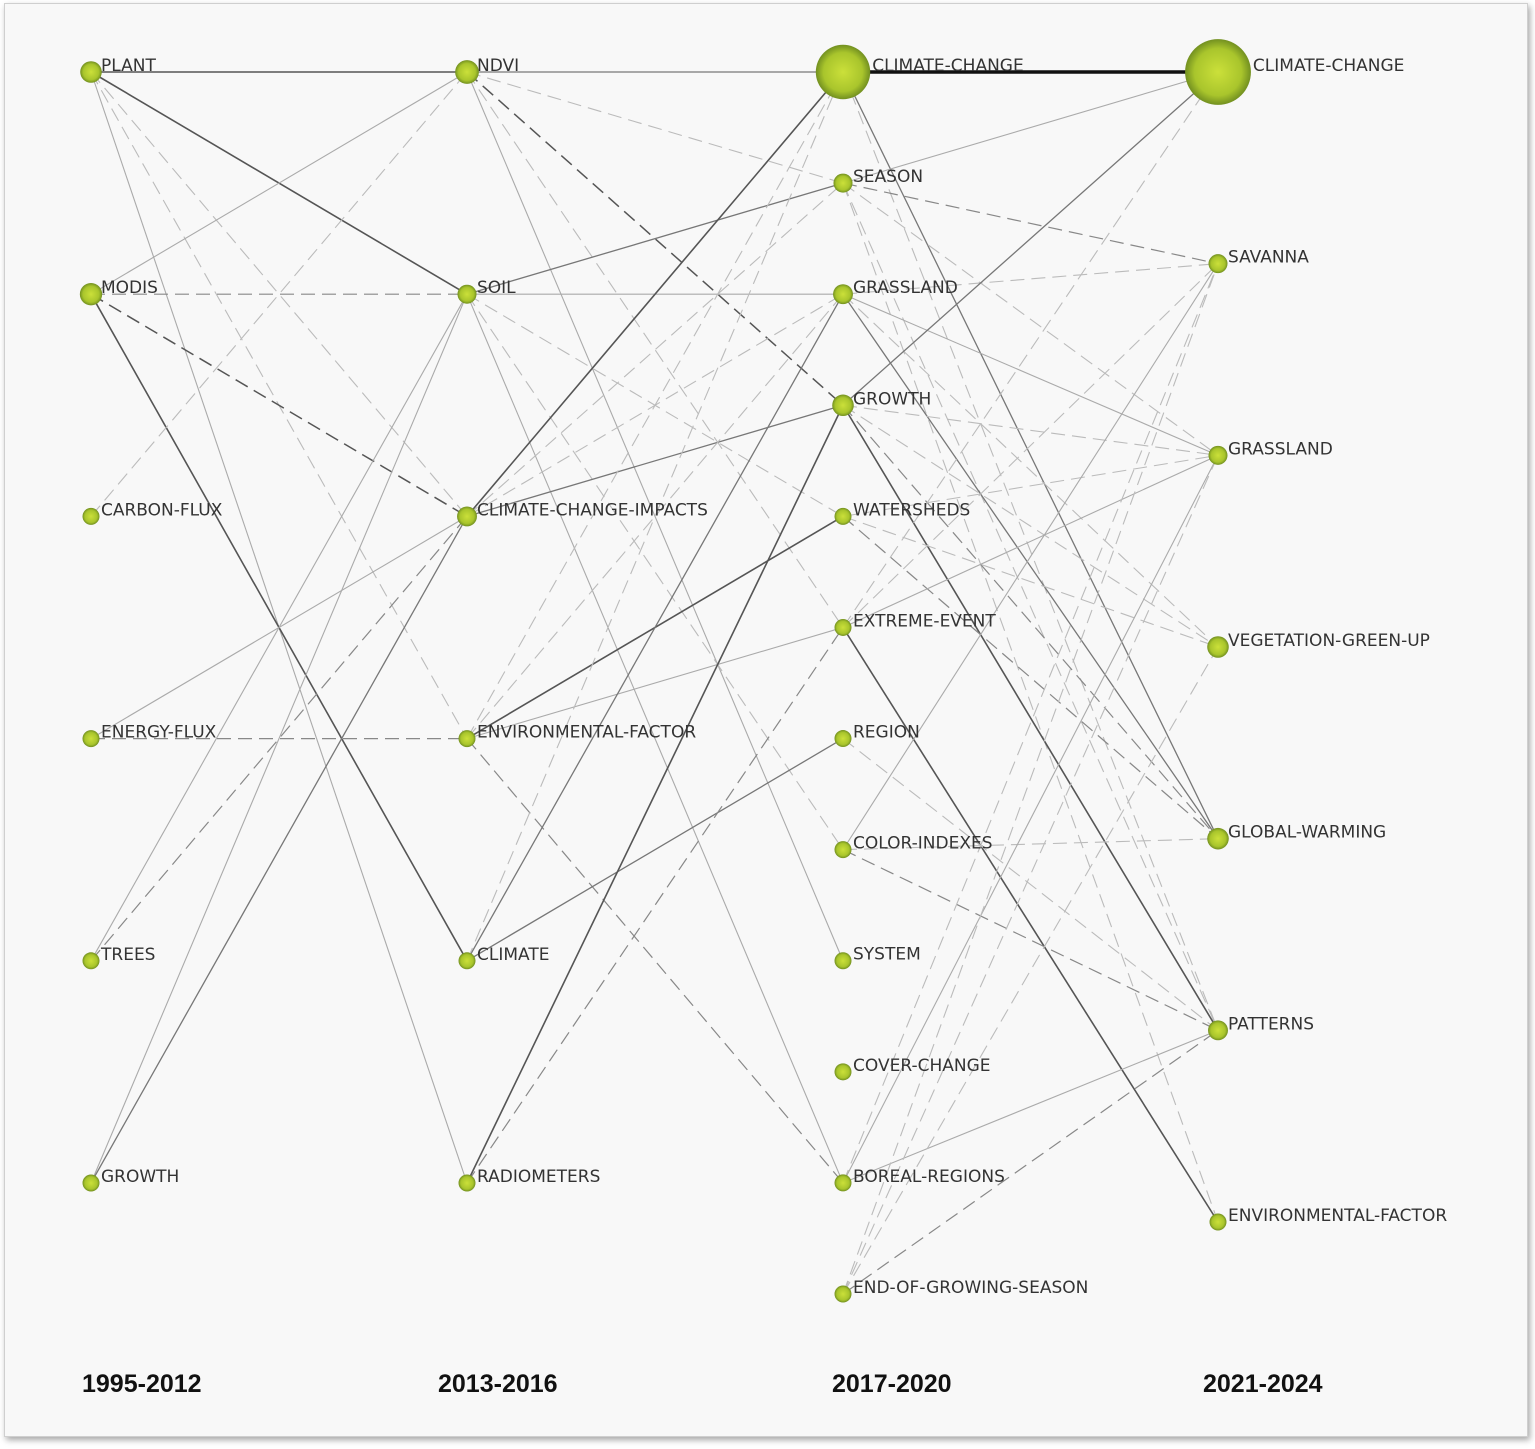 The width and height of the screenshot is (1535, 1449). Describe the element at coordinates (1261, 1027) in the screenshot. I see `node-d_patterns: PATTERNS` at that location.